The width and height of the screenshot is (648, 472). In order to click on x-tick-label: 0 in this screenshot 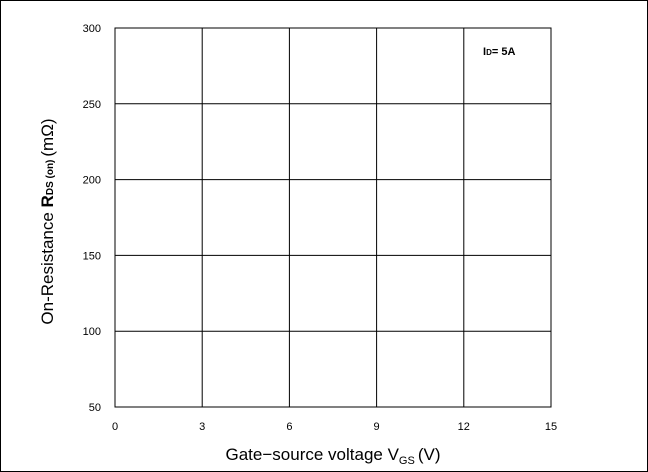, I will do `click(115, 427)`.